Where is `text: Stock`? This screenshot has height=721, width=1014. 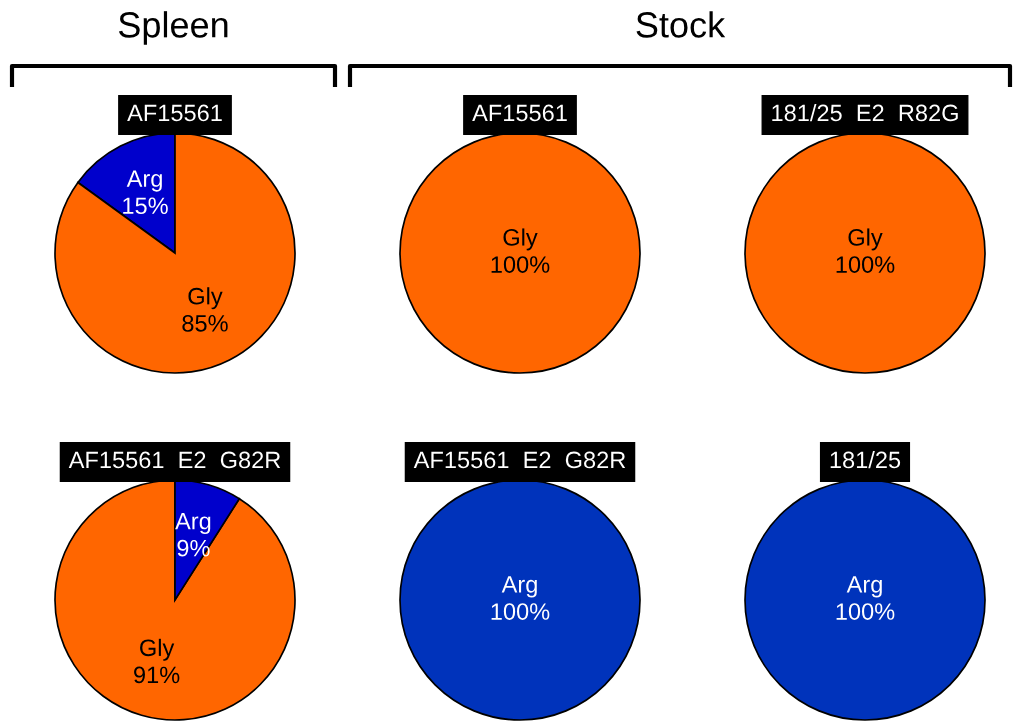
text: Stock is located at coordinates (681, 24).